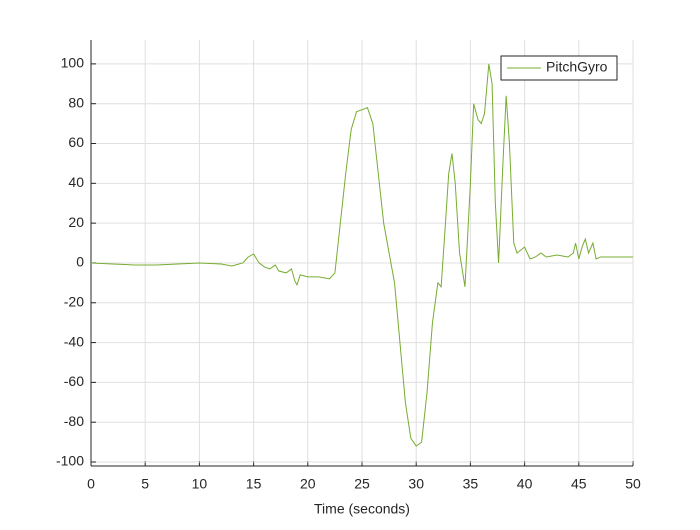 The image size is (700, 530). I want to click on x-tick-label: 50, so click(633, 484).